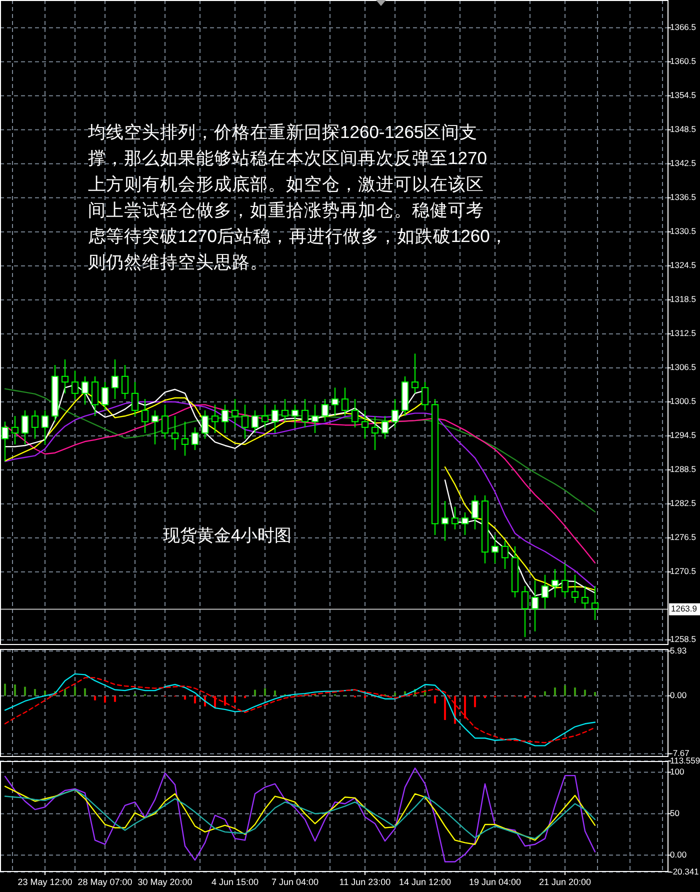 Image resolution: width=700 pixels, height=892 pixels. What do you see at coordinates (235, 882) in the screenshot?
I see `x-tick-label: 4 Jun 15:00` at bounding box center [235, 882].